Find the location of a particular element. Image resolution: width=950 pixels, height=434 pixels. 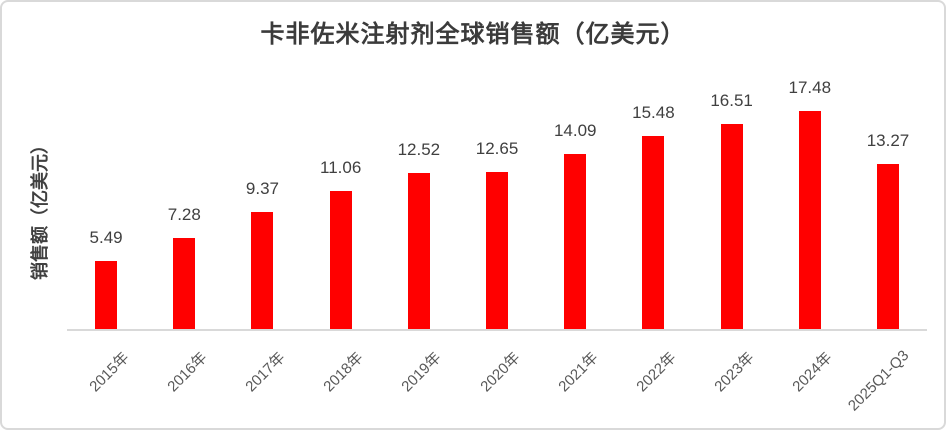

x-tick-label: 2021年 is located at coordinates (578, 372).